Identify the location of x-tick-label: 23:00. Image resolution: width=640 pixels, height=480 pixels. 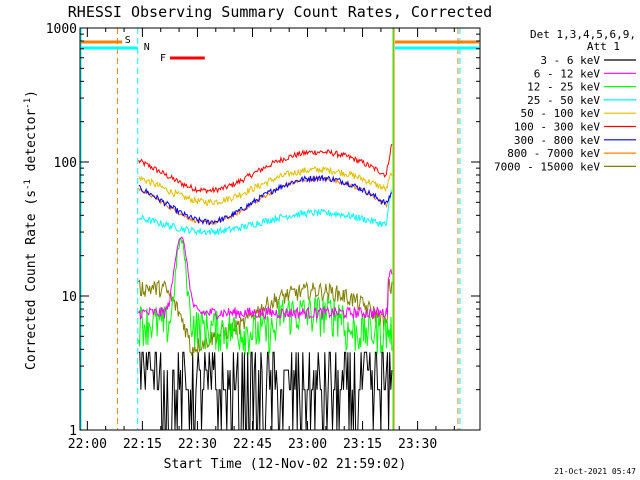
(307, 444).